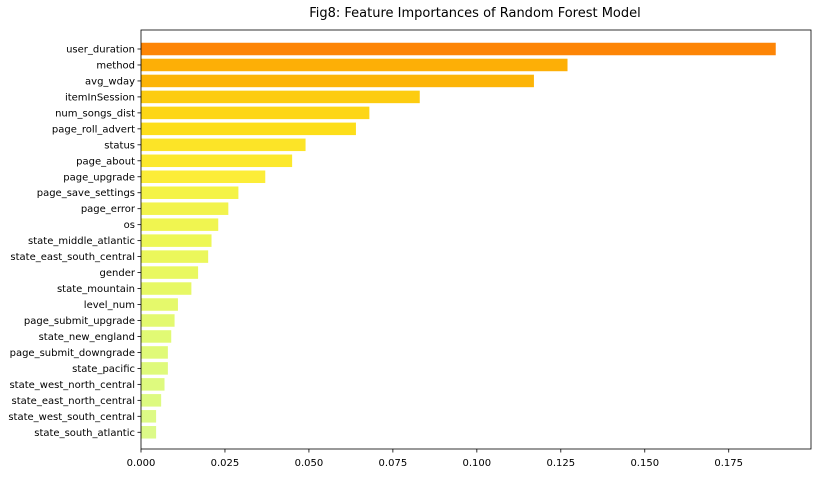 This screenshot has width=817, height=482. Describe the element at coordinates (644, 463) in the screenshot. I see `x-tick-label: 0.150` at that location.